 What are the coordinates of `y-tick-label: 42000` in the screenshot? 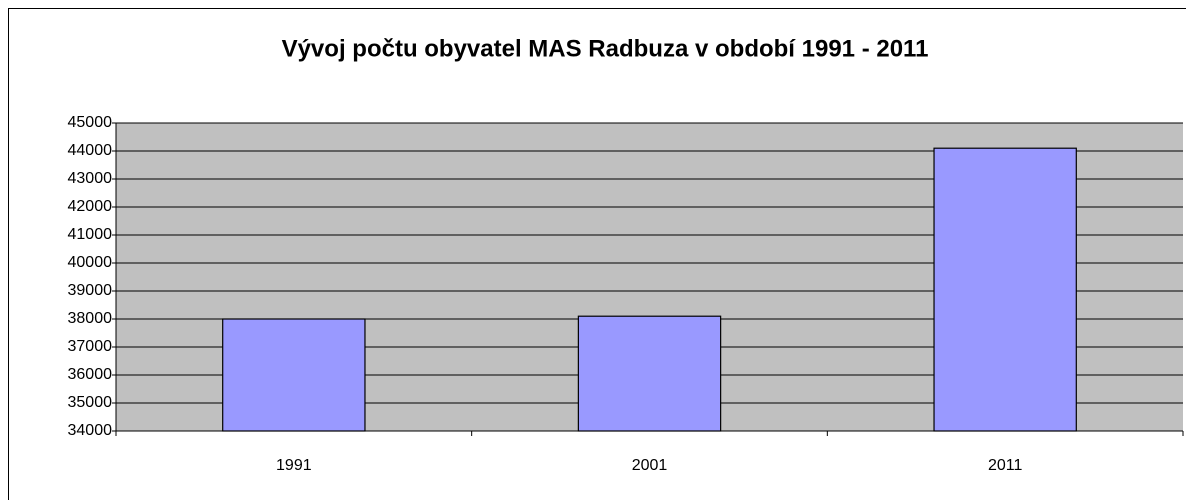 It's located at (90, 206).